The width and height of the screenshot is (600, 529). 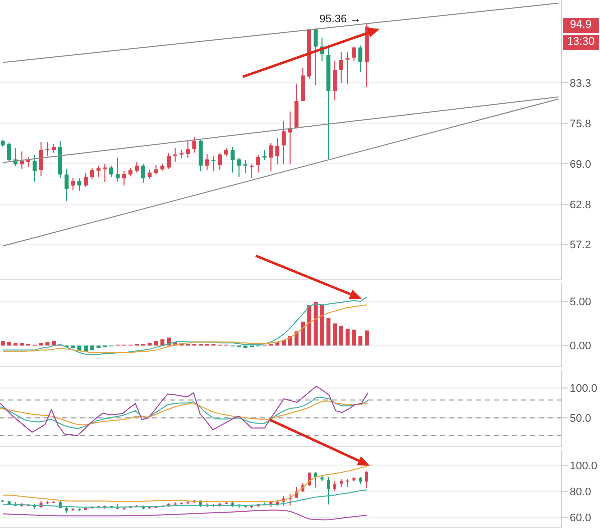 I want to click on y-tick-label: 50.0, so click(x=581, y=419).